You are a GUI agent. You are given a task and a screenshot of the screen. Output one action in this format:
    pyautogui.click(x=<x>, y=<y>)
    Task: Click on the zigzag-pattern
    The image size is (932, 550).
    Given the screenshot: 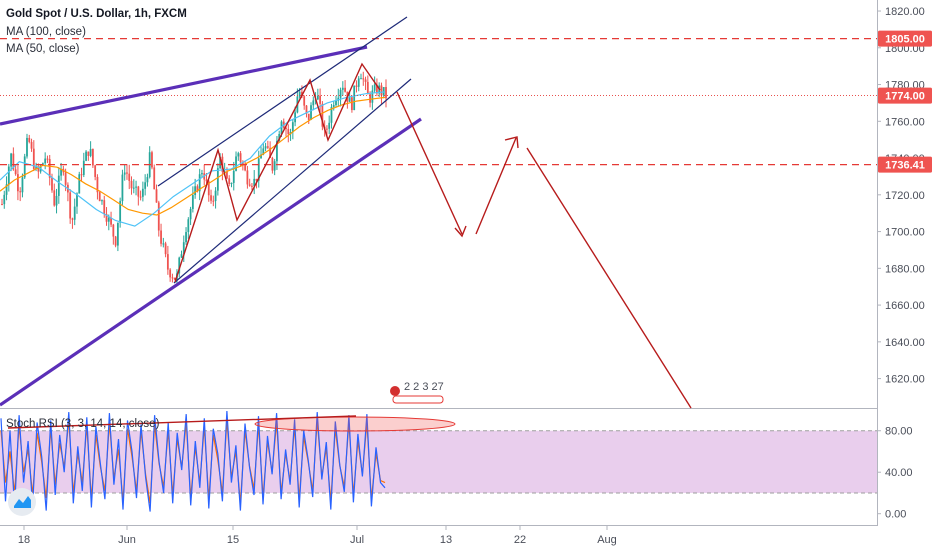 What is the action you would take?
    pyautogui.click(x=277, y=172)
    